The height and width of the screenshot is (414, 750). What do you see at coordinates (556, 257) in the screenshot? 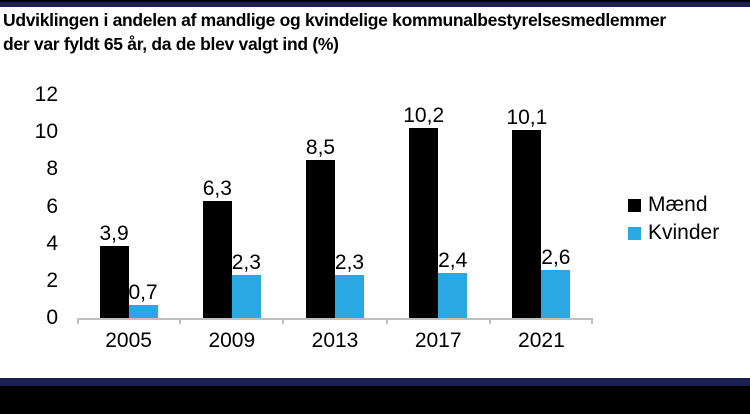
I see `bar-value-label-kvinder-2021: 2,6` at bounding box center [556, 257].